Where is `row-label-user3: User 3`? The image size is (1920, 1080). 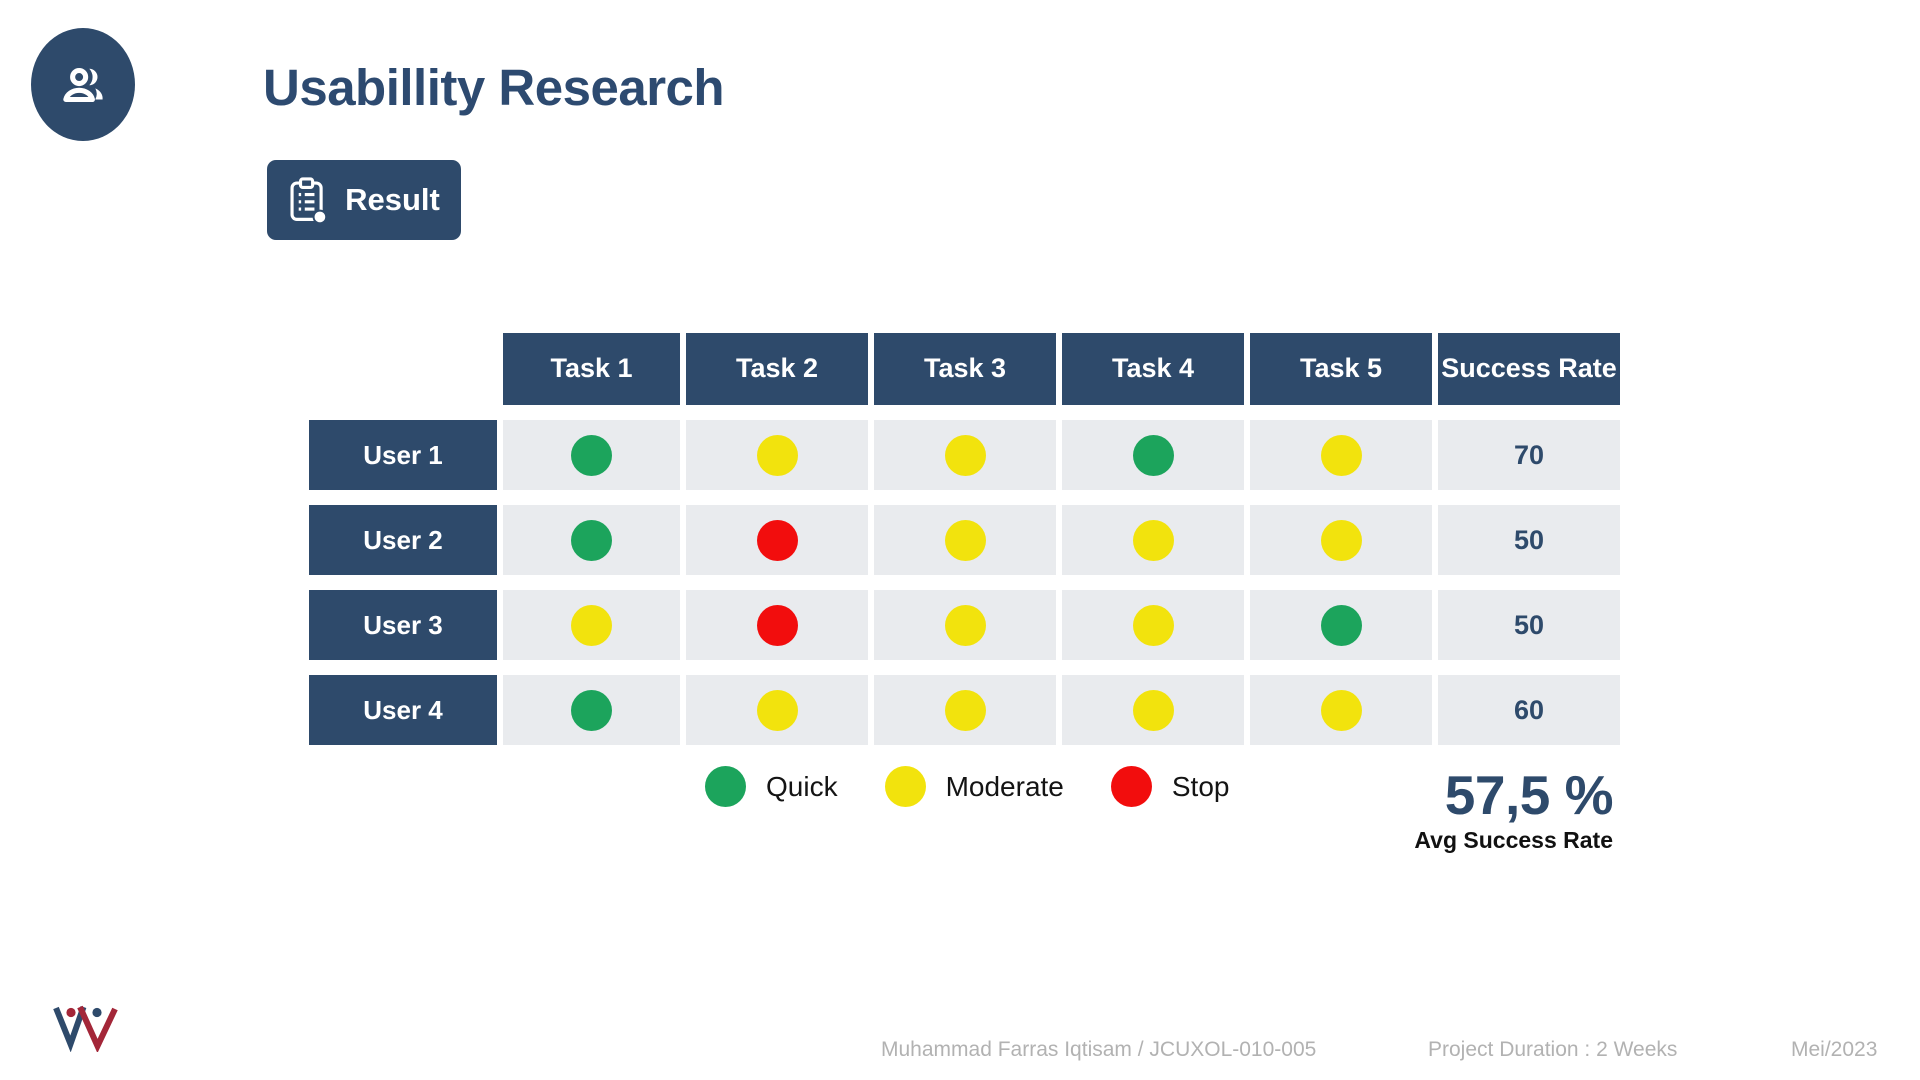
row-label-user3: User 3 is located at coordinates (403, 625).